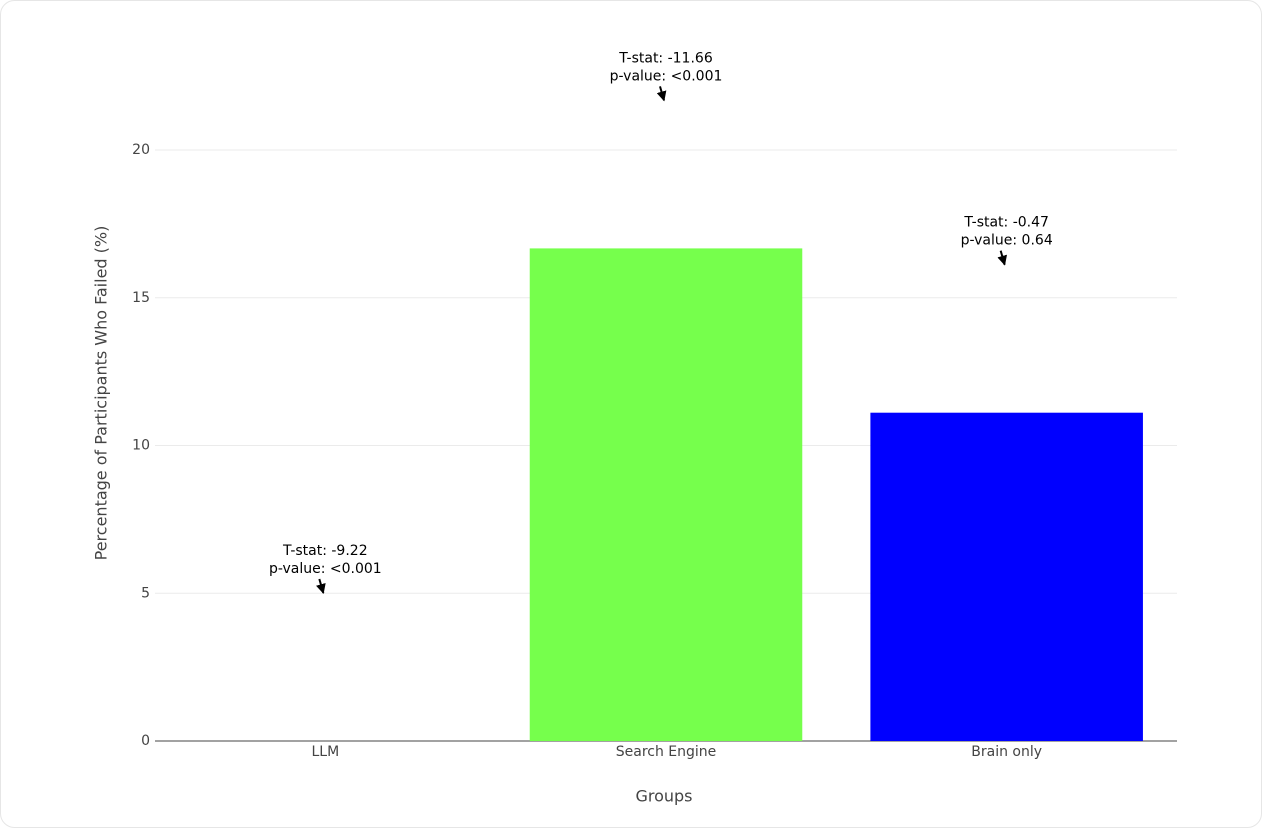  Describe the element at coordinates (1007, 241) in the screenshot. I see `annotation: p-value: 0.64` at that location.